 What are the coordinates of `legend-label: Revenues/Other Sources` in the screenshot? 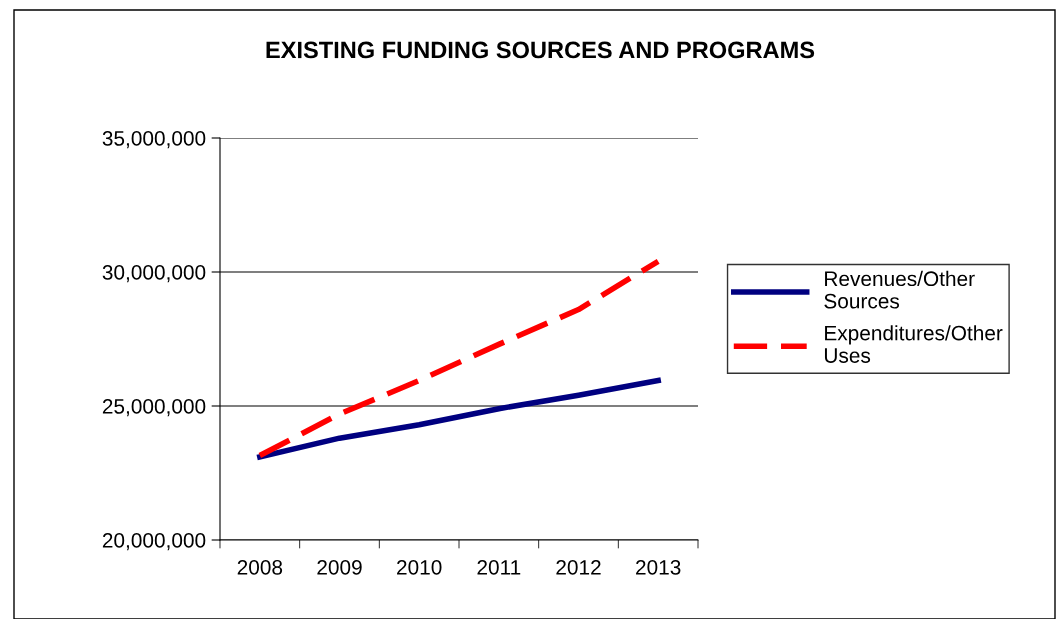 It's located at (899, 289).